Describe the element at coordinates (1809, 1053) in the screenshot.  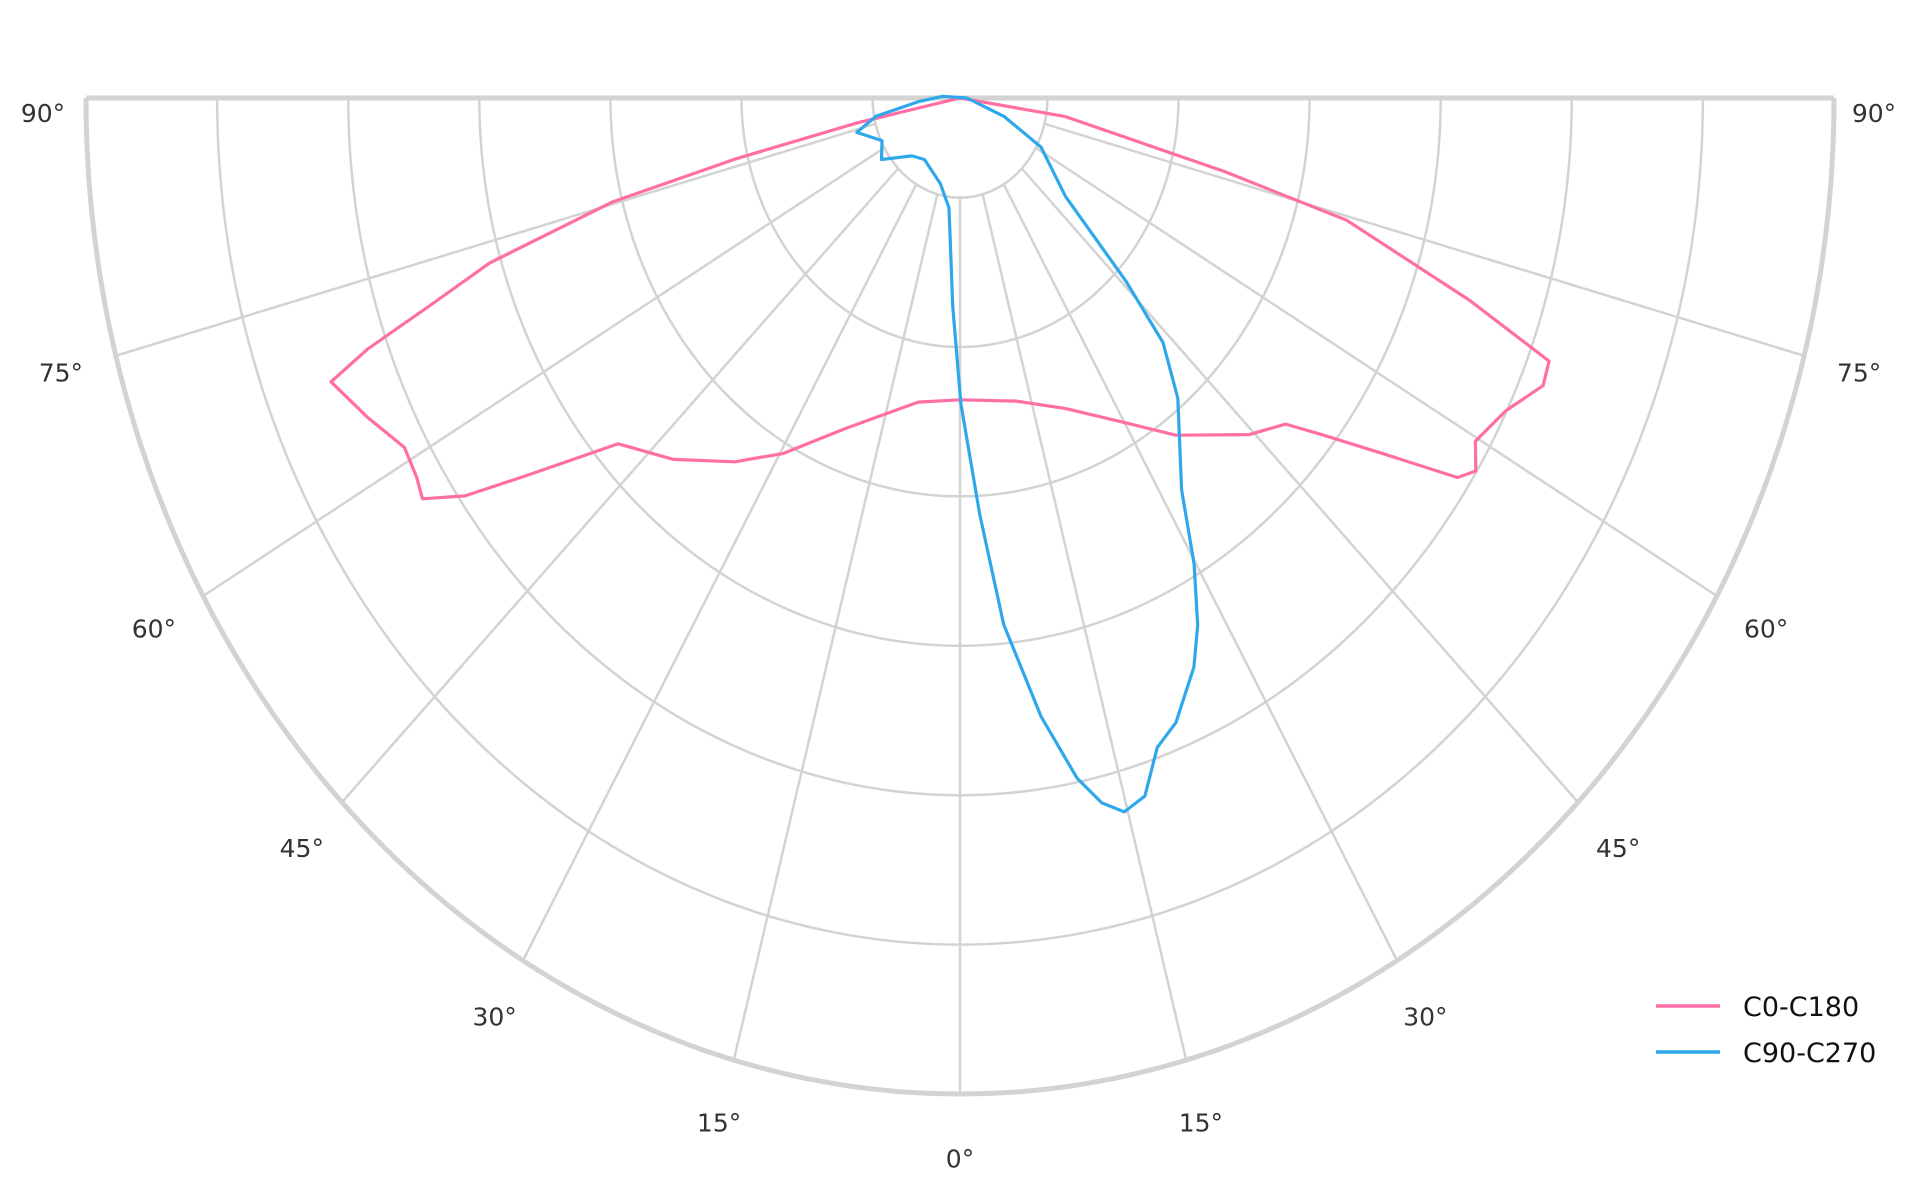
I see `legend-label-c90-c270: C90-C270` at that location.